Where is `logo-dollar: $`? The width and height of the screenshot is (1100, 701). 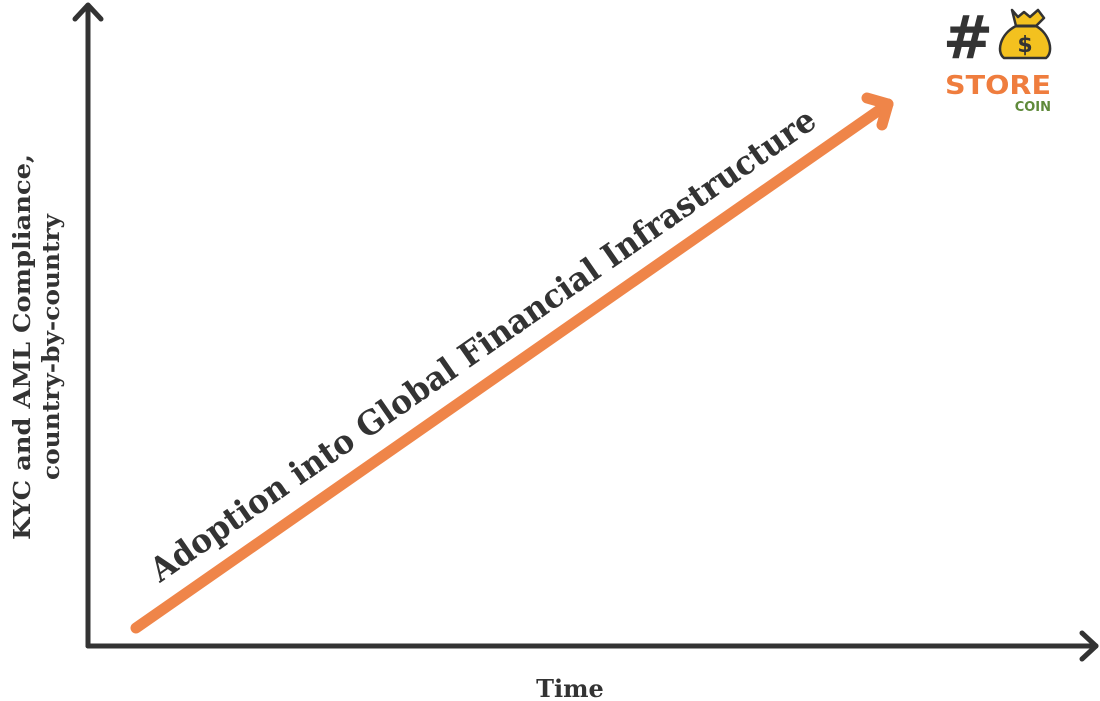 logo-dollar: $ is located at coordinates (1024, 45).